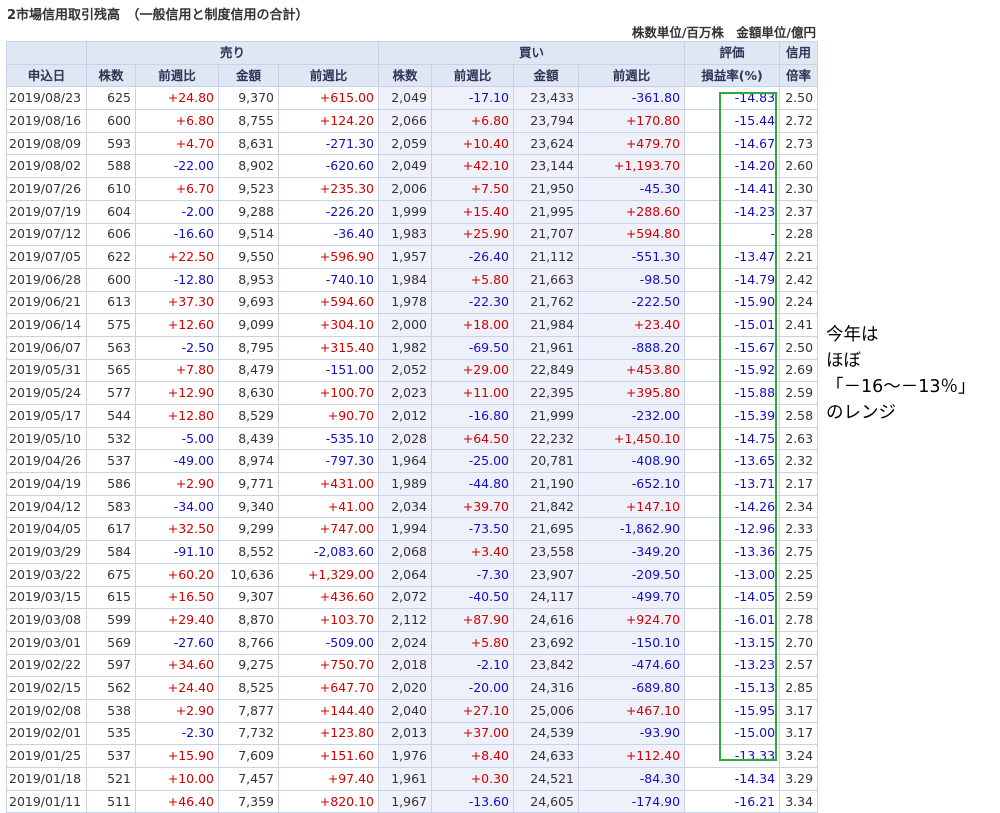  I want to click on cell-profit-loss-rate: -16.01, so click(732, 620).